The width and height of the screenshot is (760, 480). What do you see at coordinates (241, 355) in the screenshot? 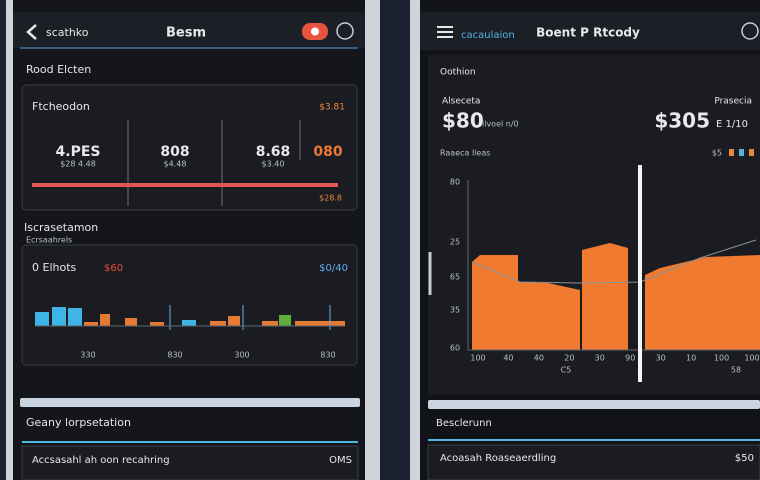
I see `x-label: 300` at bounding box center [241, 355].